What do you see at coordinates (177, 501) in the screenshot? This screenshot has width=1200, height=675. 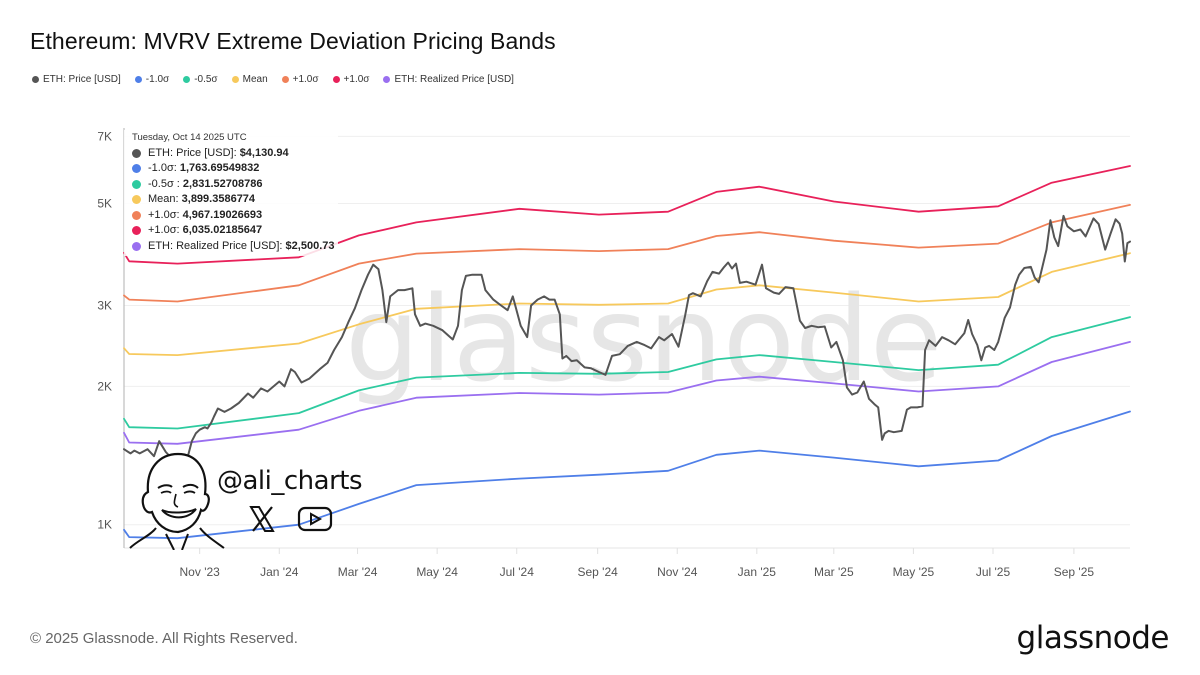 I see `avatar` at bounding box center [177, 501].